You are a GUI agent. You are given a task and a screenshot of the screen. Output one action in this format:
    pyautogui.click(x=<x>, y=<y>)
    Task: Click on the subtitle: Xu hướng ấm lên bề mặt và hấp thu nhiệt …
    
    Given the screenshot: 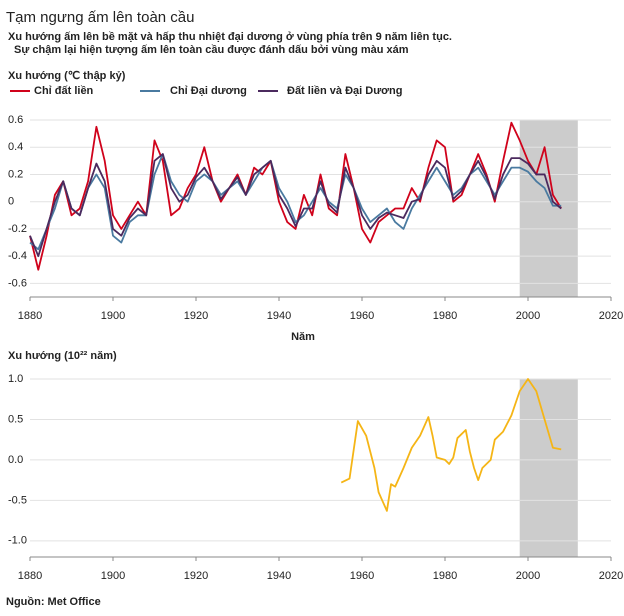 What is the action you would take?
    pyautogui.click(x=230, y=37)
    